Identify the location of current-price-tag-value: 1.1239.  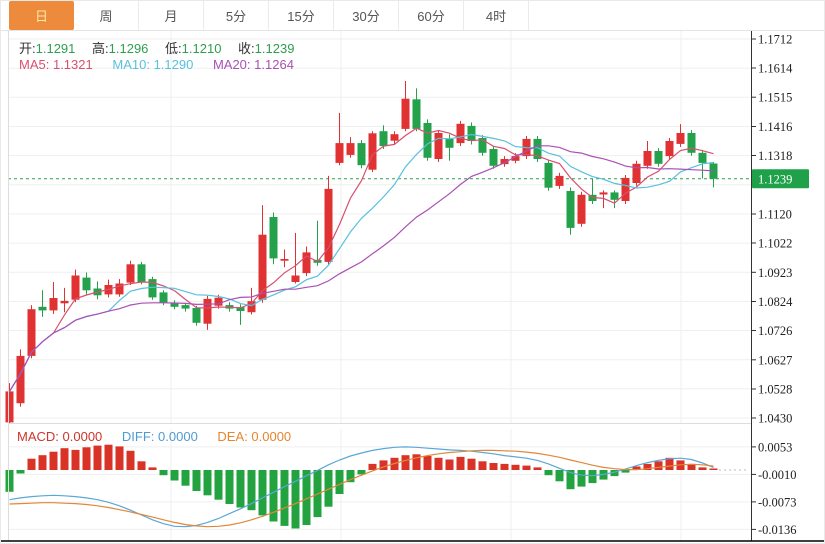
(775, 179).